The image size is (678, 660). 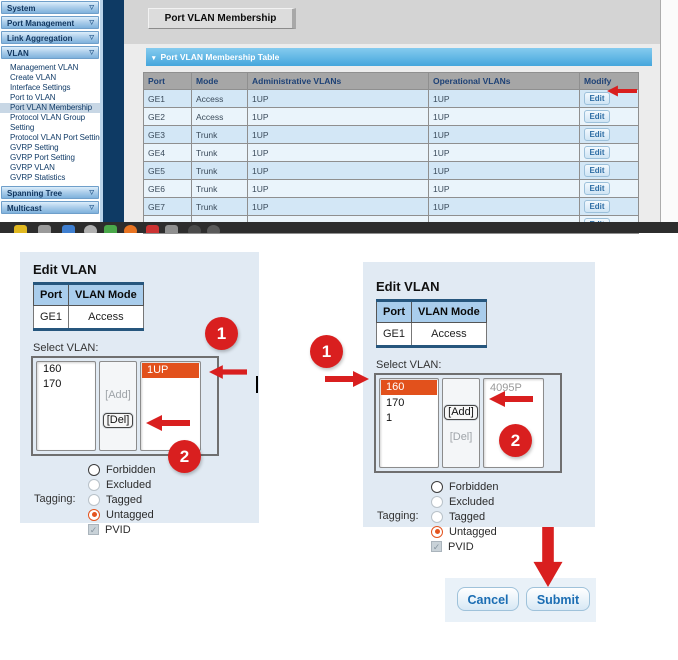 I want to click on edit-button-ge2: Edit, so click(x=597, y=116).